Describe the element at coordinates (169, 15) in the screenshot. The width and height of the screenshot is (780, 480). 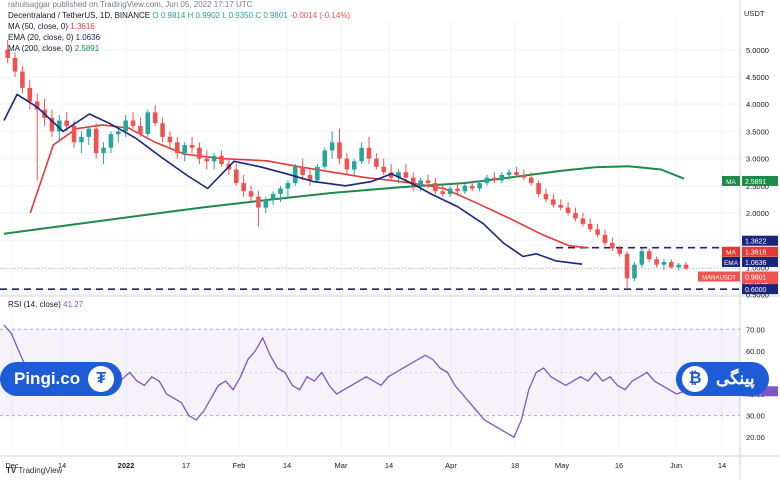
I see `ohlc-open: O 0.9814` at that location.